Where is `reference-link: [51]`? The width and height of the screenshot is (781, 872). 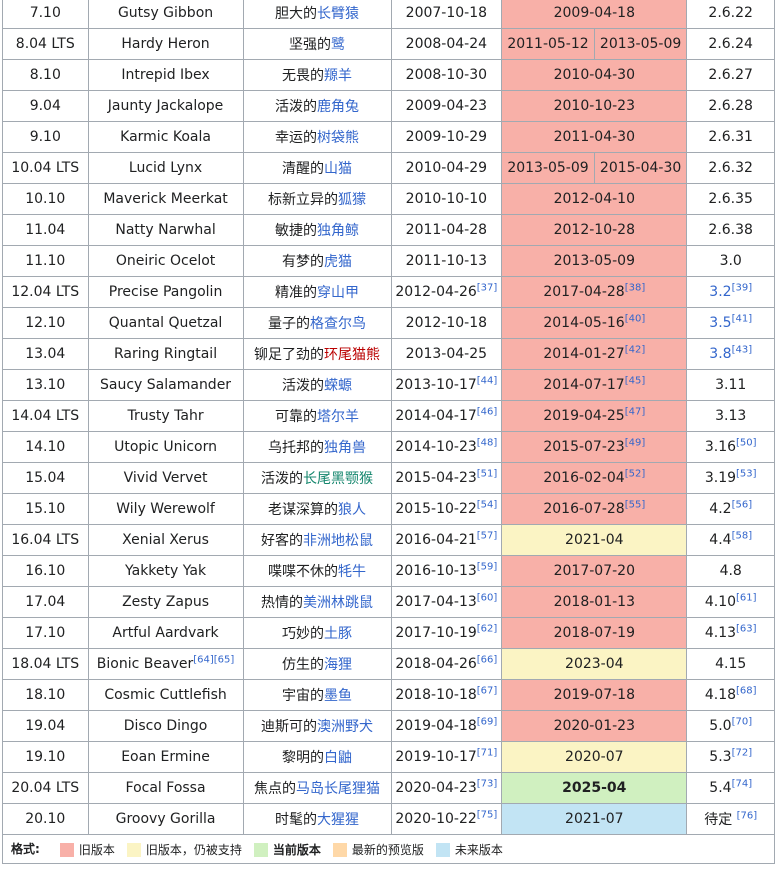 reference-link: [51] is located at coordinates (487, 474).